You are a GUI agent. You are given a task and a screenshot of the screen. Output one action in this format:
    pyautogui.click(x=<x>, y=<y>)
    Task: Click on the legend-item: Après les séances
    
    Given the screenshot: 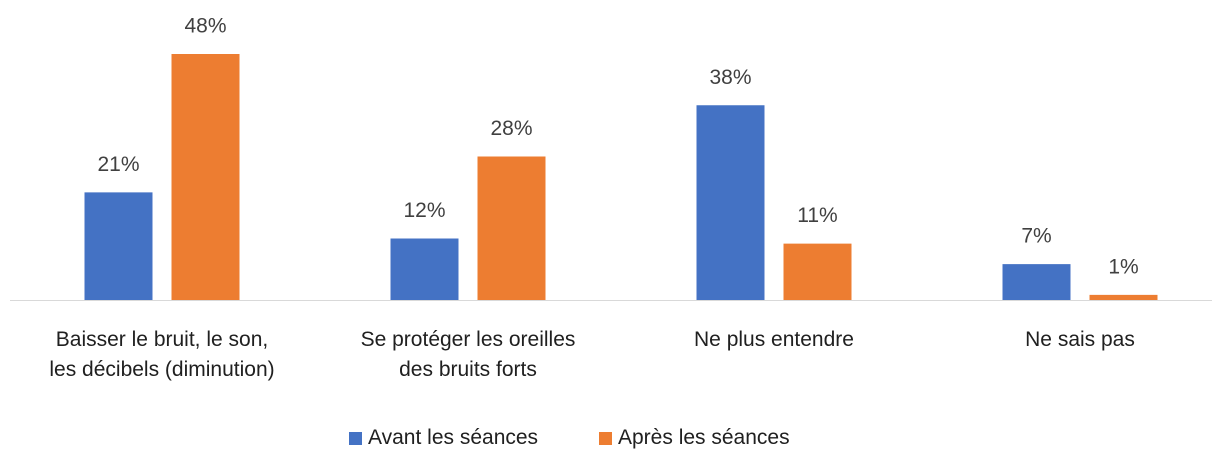 What is the action you would take?
    pyautogui.click(x=694, y=438)
    